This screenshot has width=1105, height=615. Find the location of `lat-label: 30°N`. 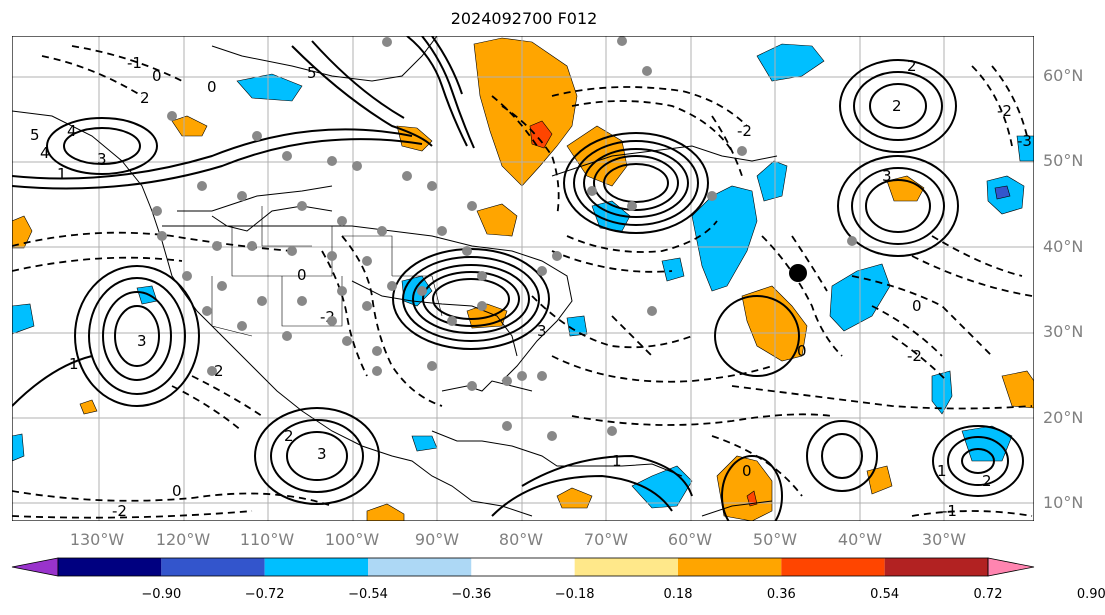

lat-label: 30°N is located at coordinates (1063, 331).